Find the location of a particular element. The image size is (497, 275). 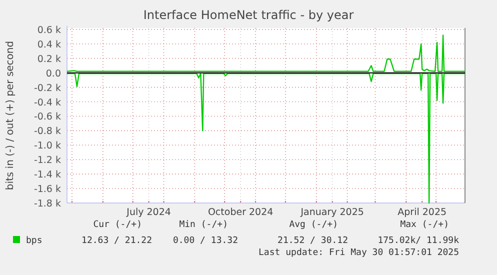

x-tick-label: January 2025 is located at coordinates (332, 212).